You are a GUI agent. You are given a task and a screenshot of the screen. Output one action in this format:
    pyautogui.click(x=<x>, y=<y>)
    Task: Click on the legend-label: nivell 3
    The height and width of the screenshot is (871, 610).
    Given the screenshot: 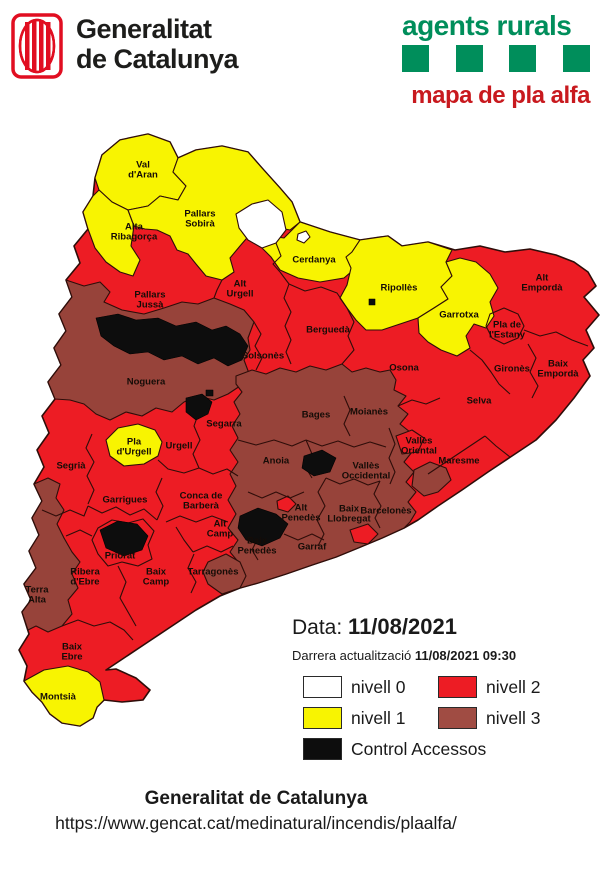 What is the action you would take?
    pyautogui.click(x=513, y=717)
    